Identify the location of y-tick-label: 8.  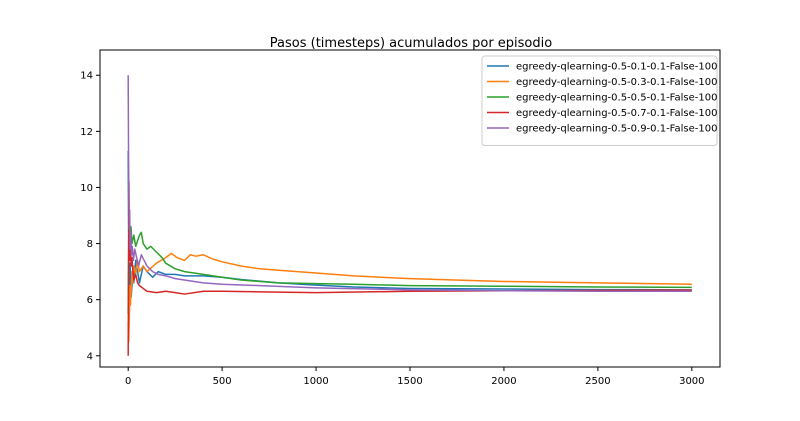
(90, 244).